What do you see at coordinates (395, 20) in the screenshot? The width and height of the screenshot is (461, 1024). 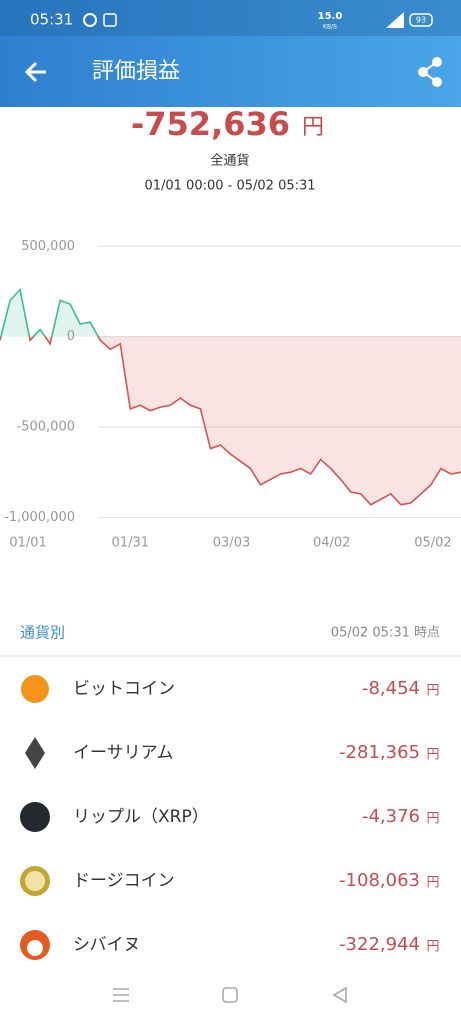 I see `signal-icon` at bounding box center [395, 20].